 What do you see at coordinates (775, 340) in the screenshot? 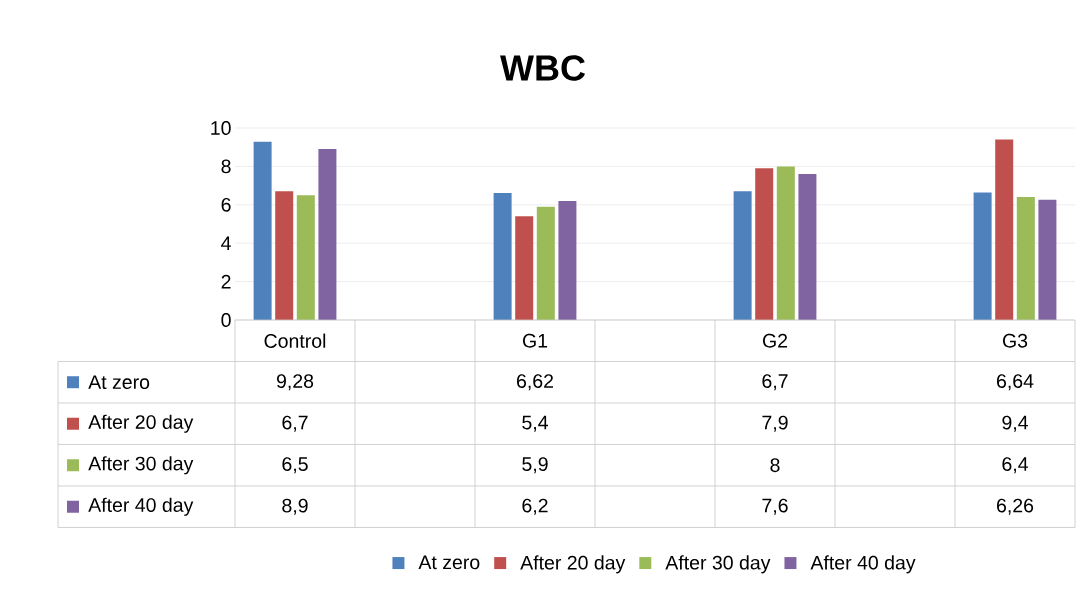
I see `x-tick-label: G2` at bounding box center [775, 340].